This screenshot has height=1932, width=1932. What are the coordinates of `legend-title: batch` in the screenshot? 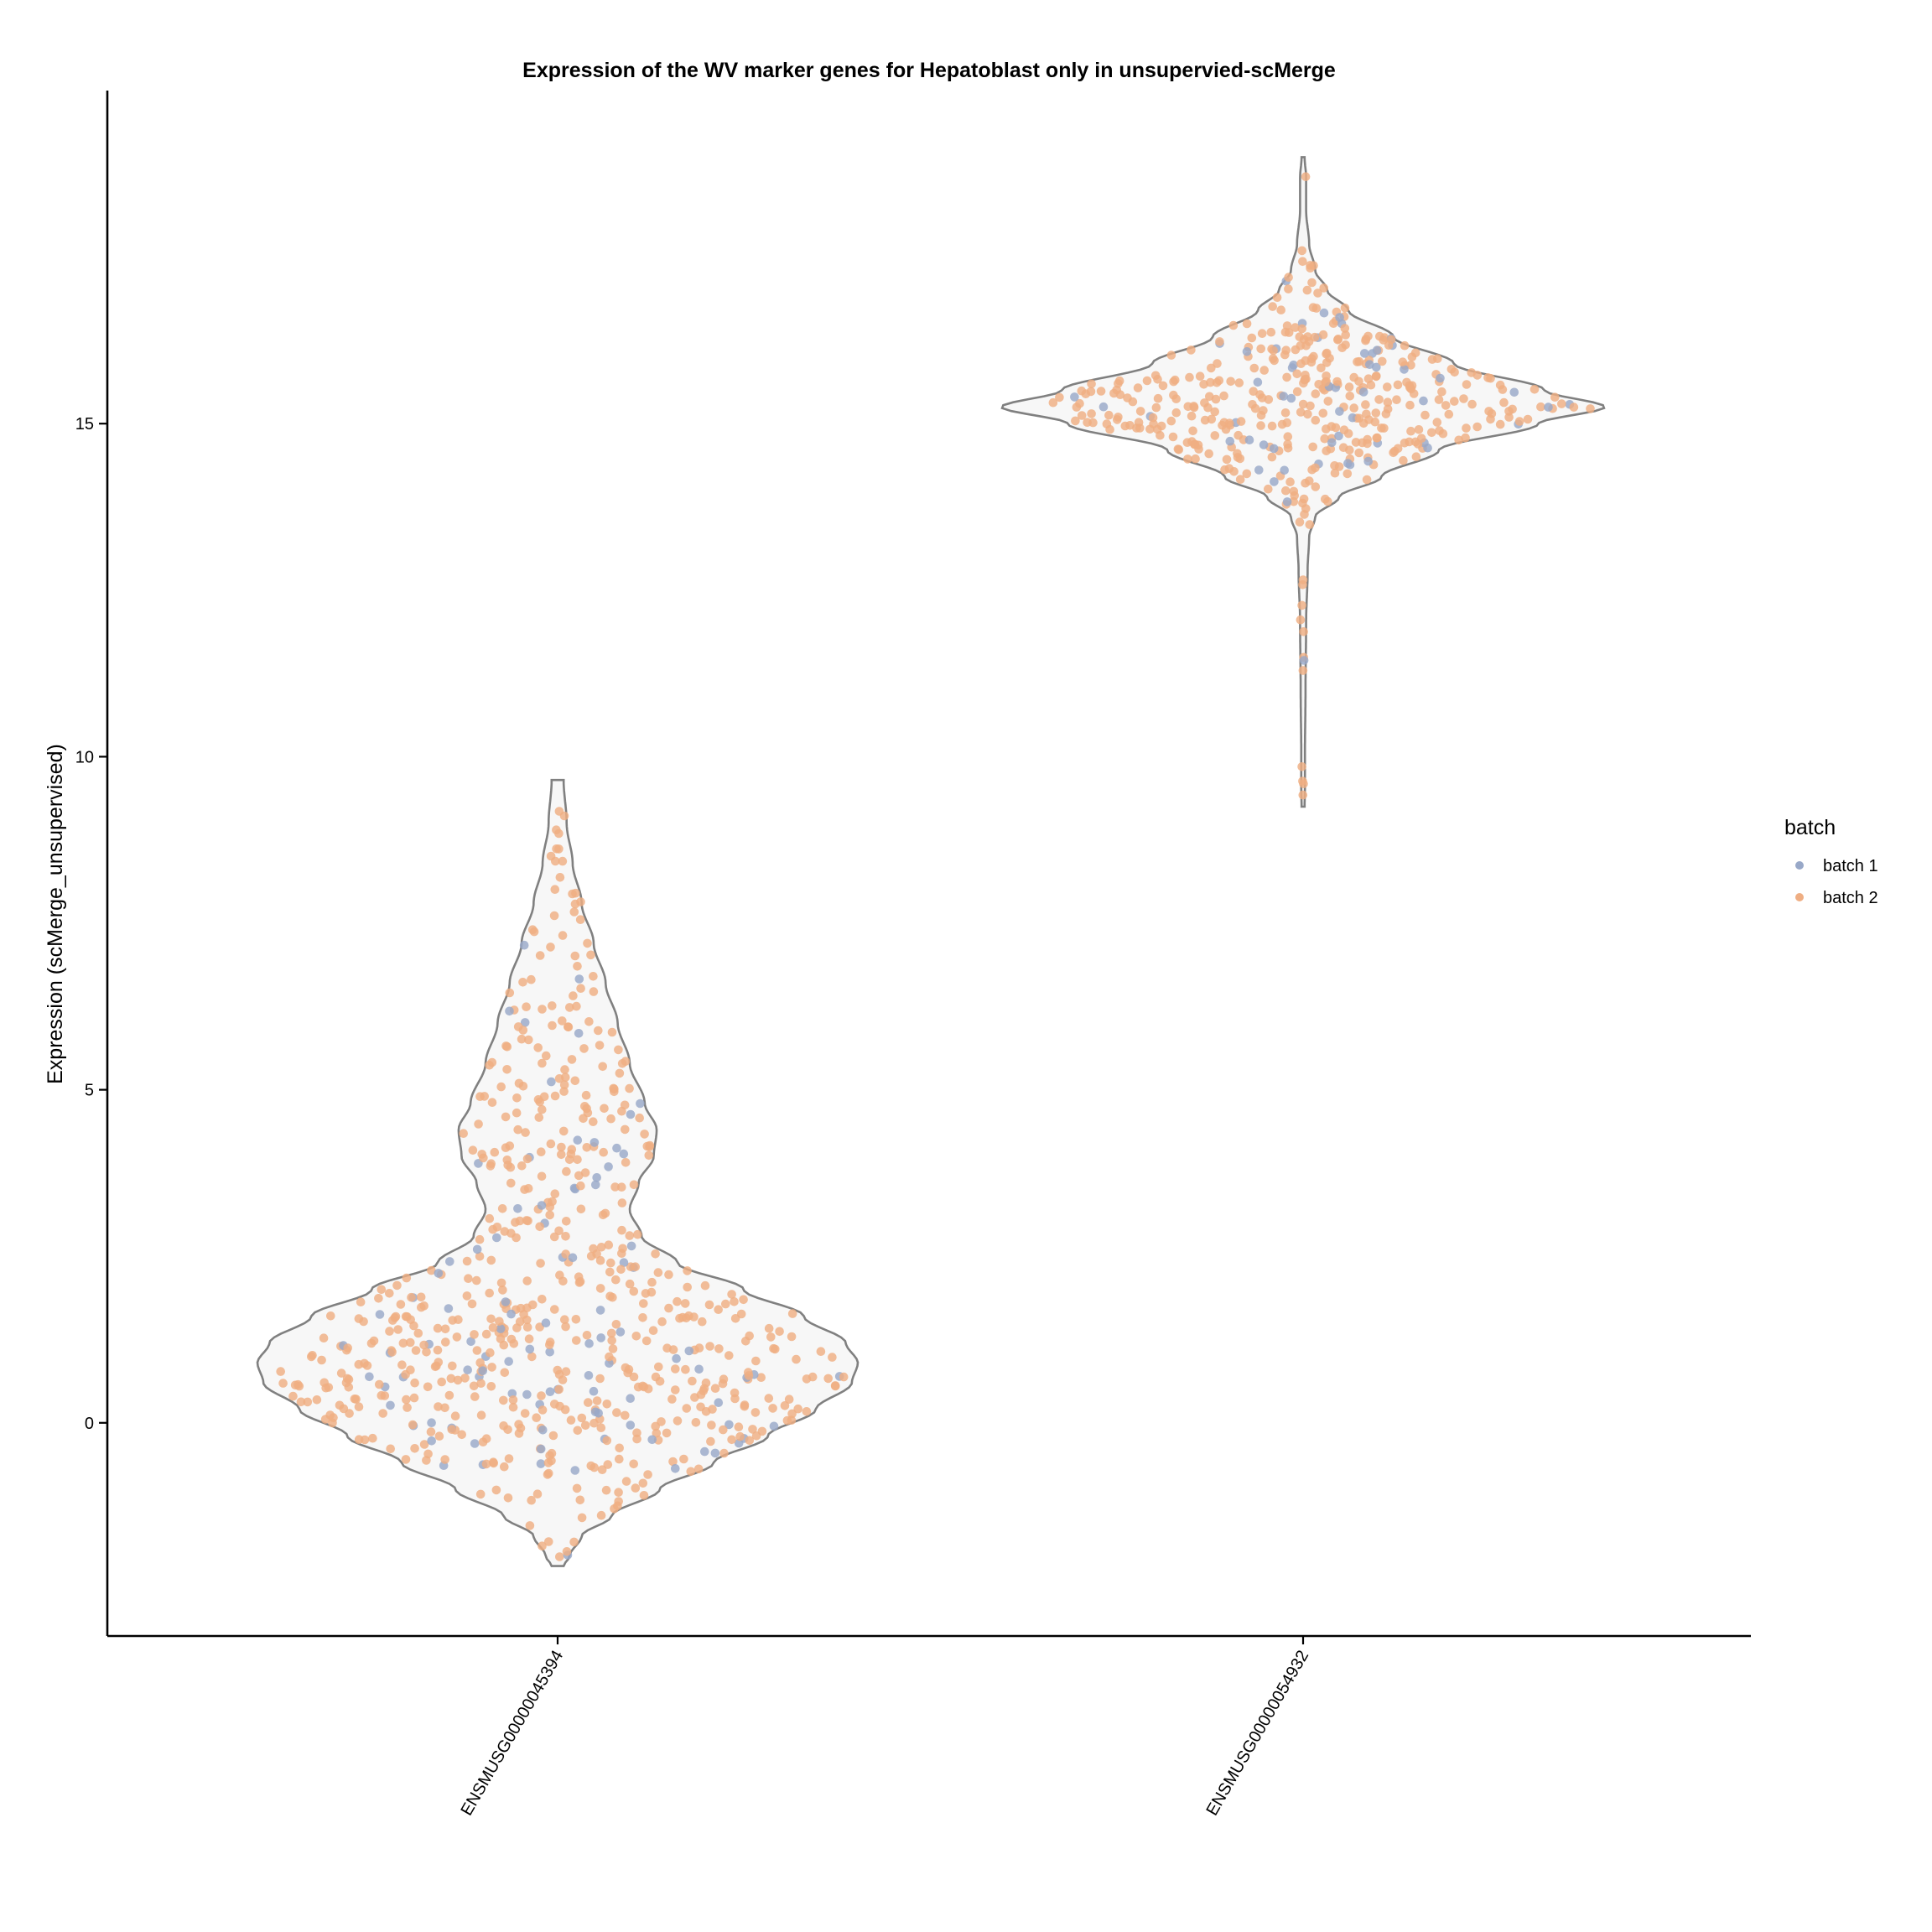 It's located at (1810, 827).